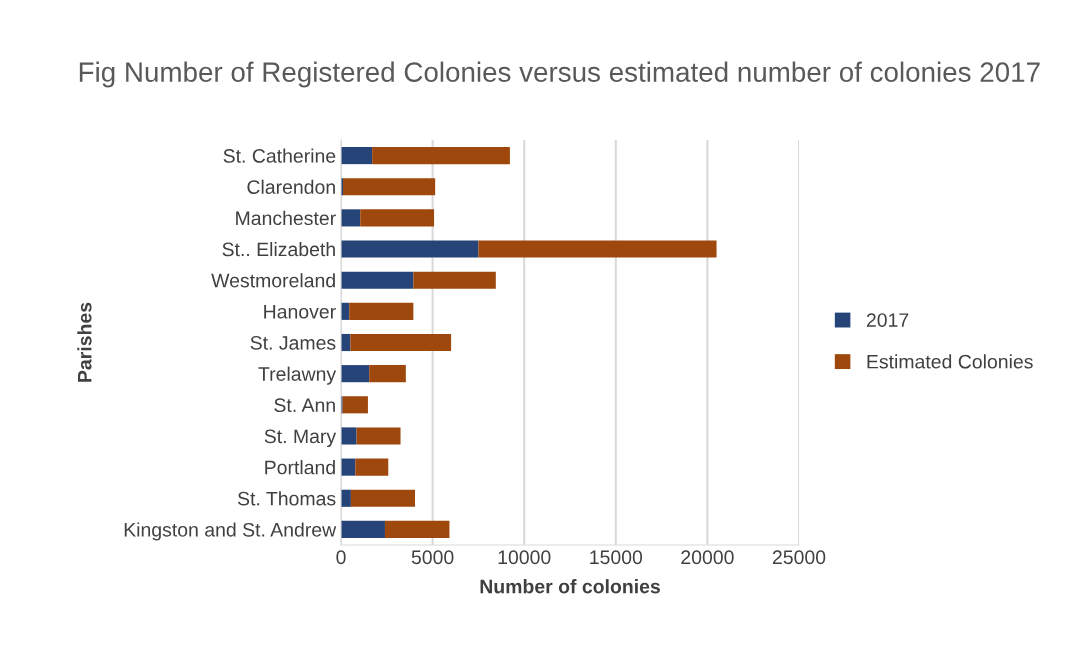 The height and width of the screenshot is (648, 1086). What do you see at coordinates (286, 218) in the screenshot?
I see `y-tick-label: Manchester` at bounding box center [286, 218].